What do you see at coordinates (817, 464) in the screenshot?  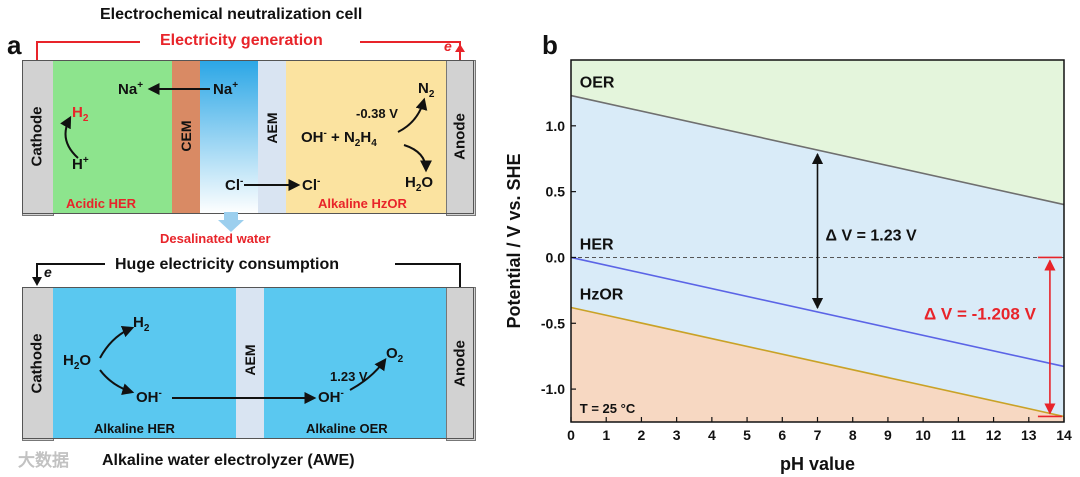 I see `x-axis-label: pH value` at bounding box center [817, 464].